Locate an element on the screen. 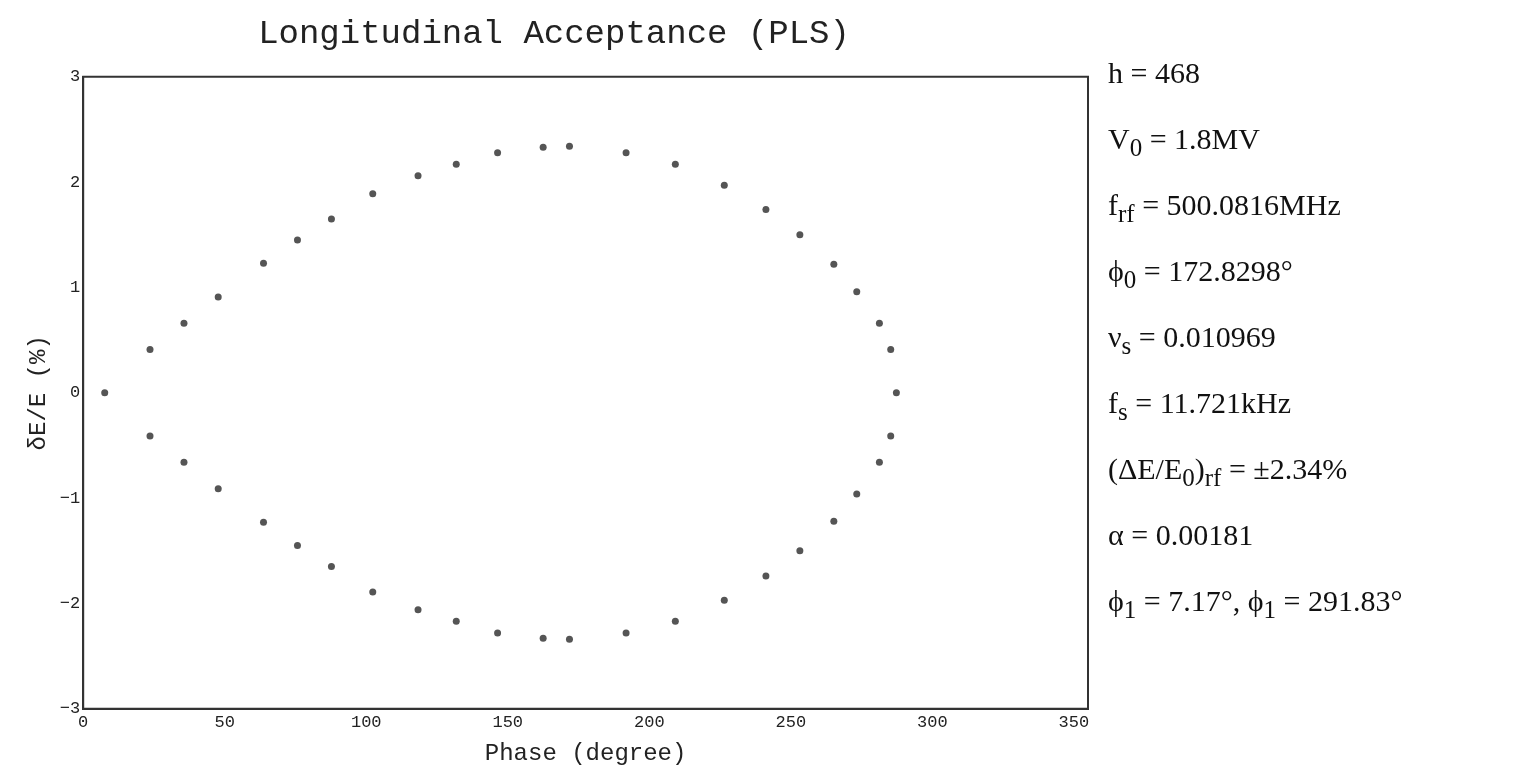 The height and width of the screenshot is (776, 1527). x-tick-label: 150 is located at coordinates (508, 722).